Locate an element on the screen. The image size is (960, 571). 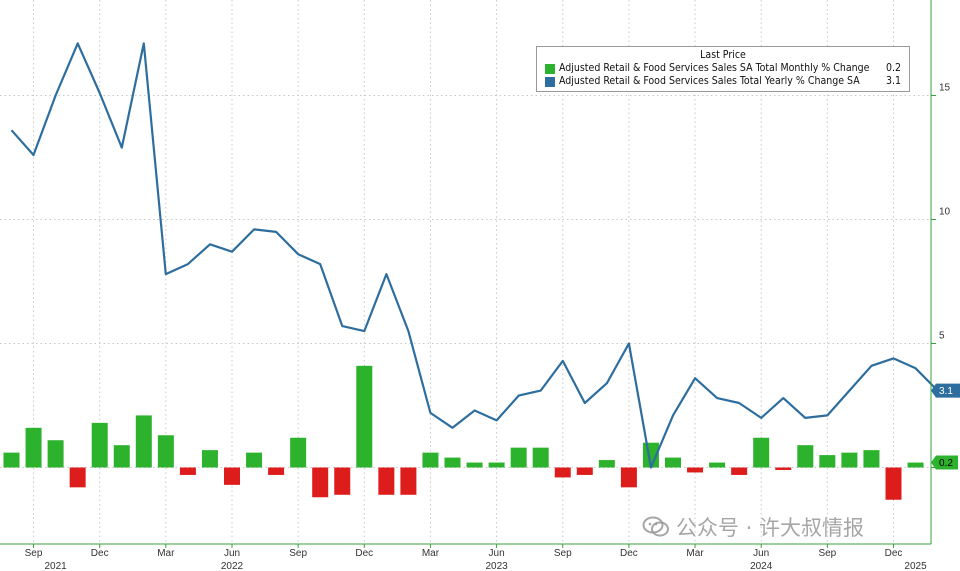
legend-value-monthly: 0.2 is located at coordinates (893, 68).